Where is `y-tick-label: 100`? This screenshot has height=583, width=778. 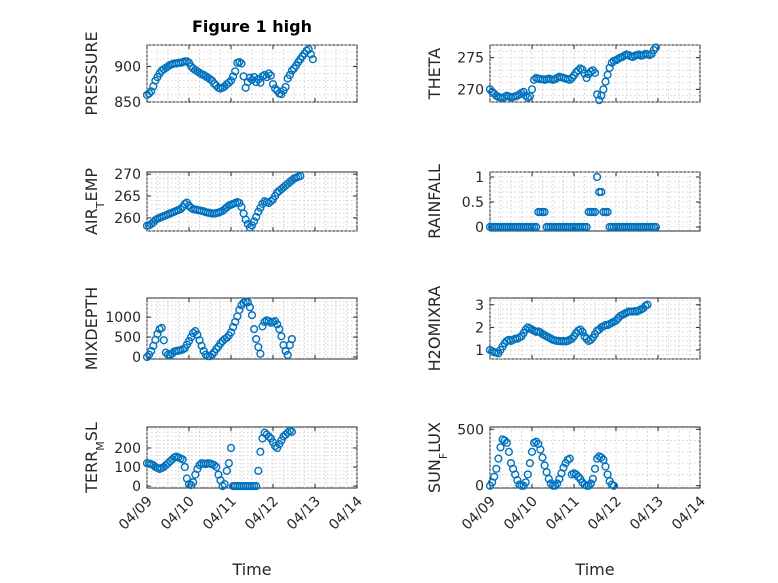 y-tick-label: 100 is located at coordinates (127, 468).